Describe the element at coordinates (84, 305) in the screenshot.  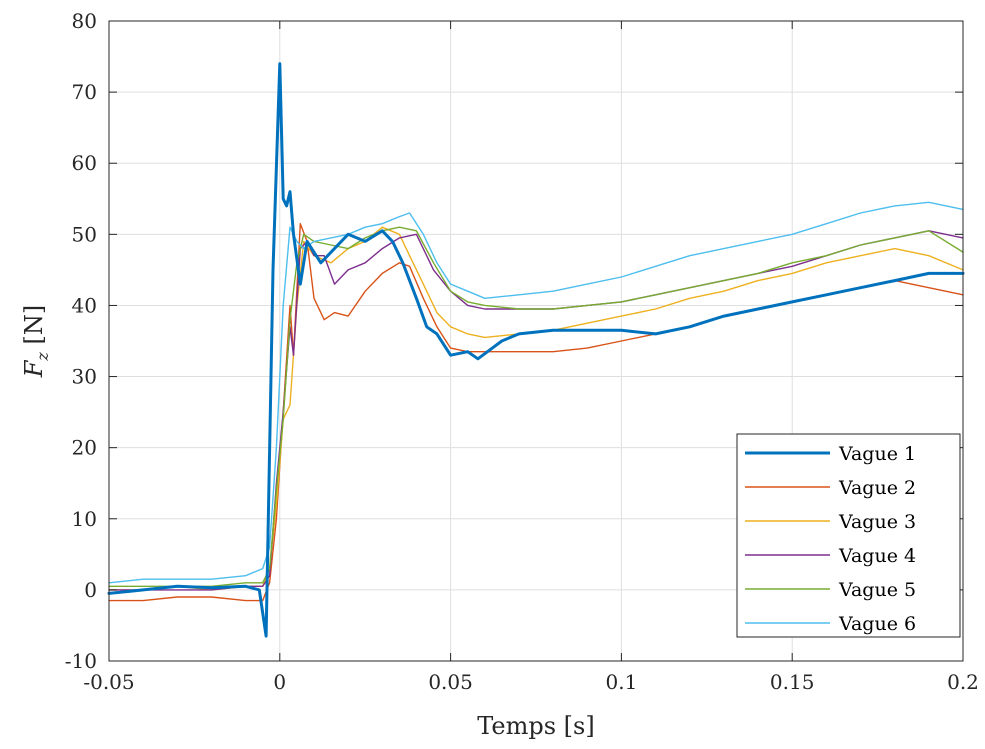
I see `y-tick-label: 40` at that location.